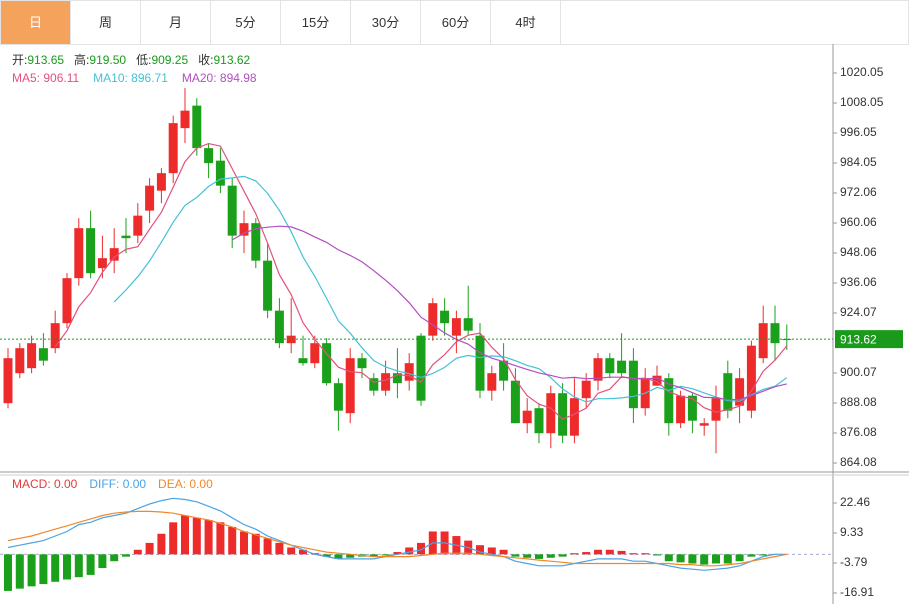  I want to click on period-tab: 60分, so click(456, 22).